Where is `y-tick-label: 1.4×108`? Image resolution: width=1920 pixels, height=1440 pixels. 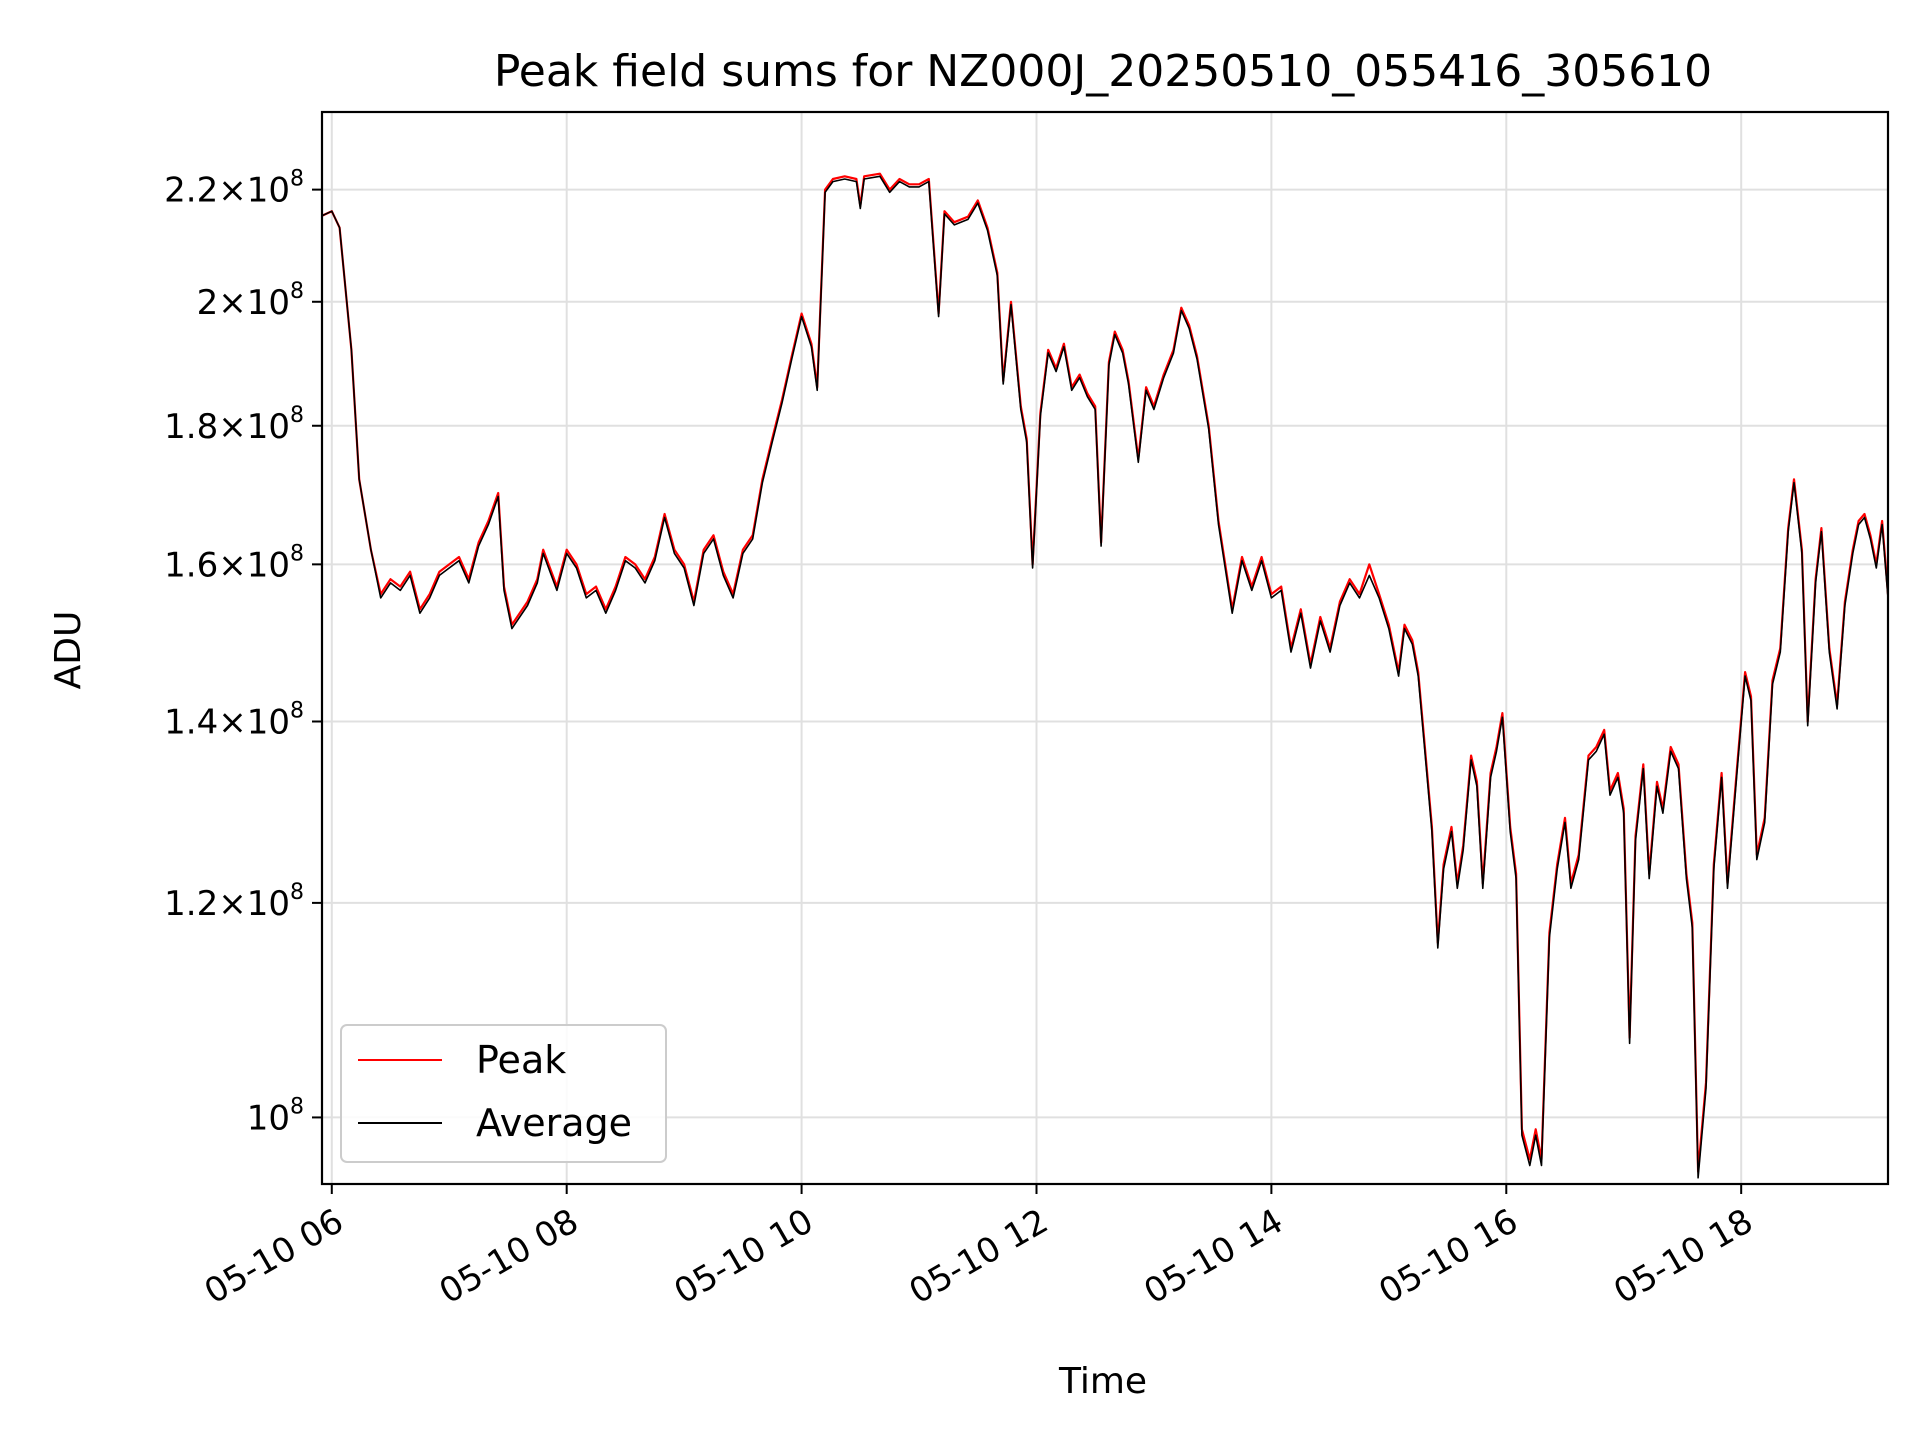
y-tick-label: 1.4×108 is located at coordinates (234, 720).